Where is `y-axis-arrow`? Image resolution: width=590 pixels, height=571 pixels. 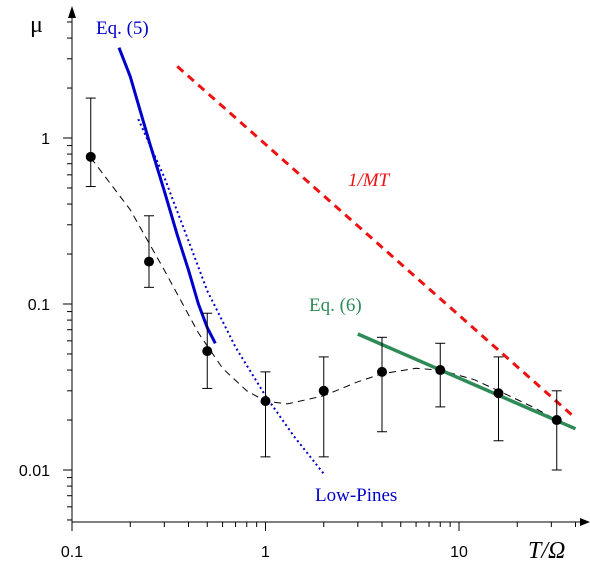
y-axis-arrow is located at coordinates (72, 12).